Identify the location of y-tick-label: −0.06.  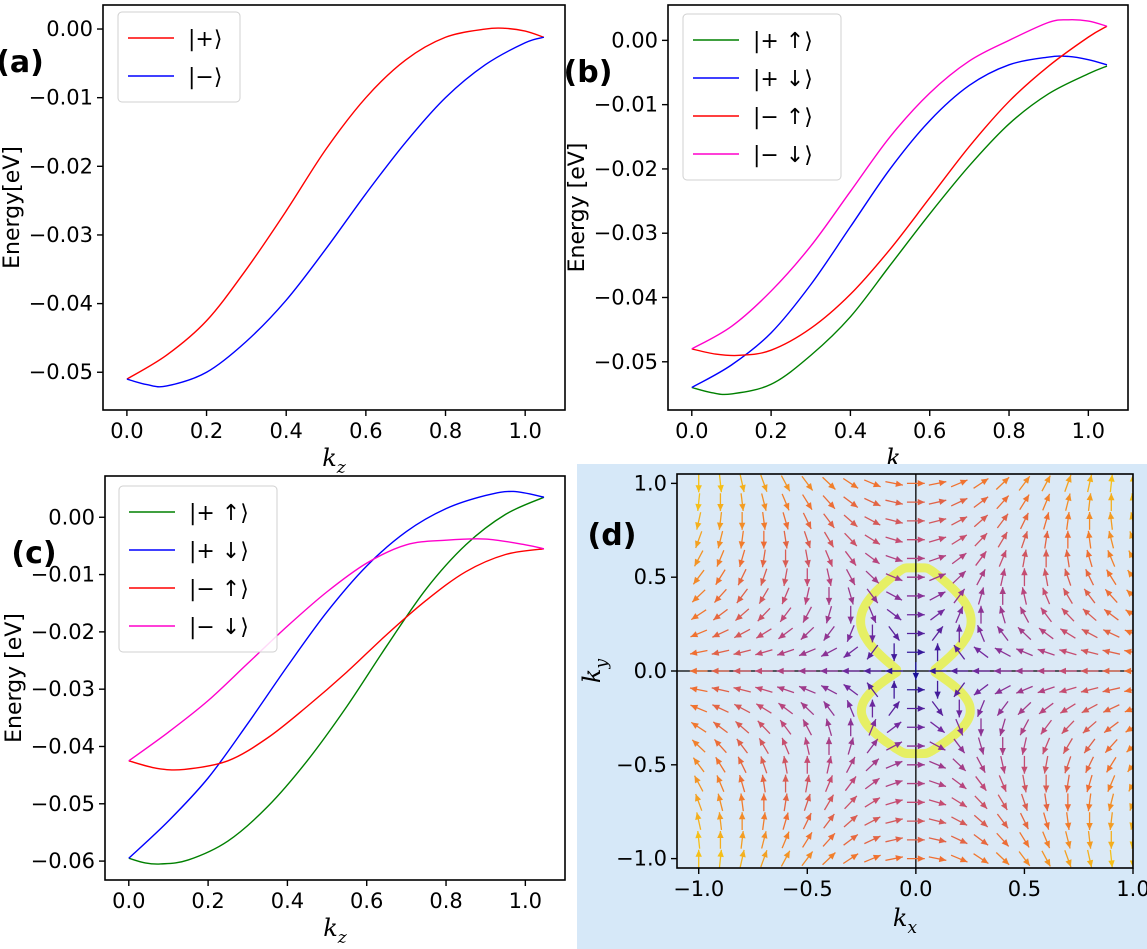
(63, 861).